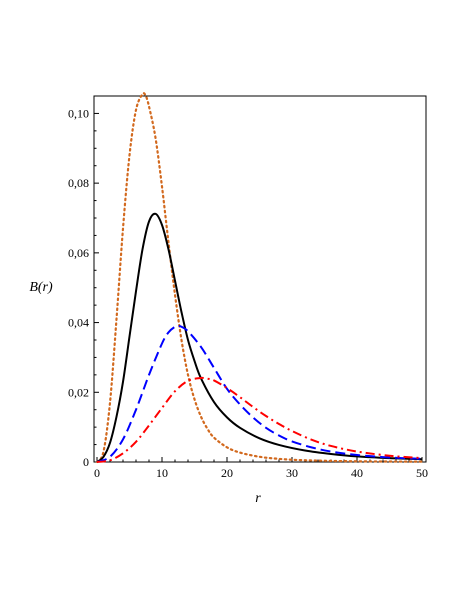 The image size is (463, 599). I want to click on x-tick-label: 20, so click(227, 473).